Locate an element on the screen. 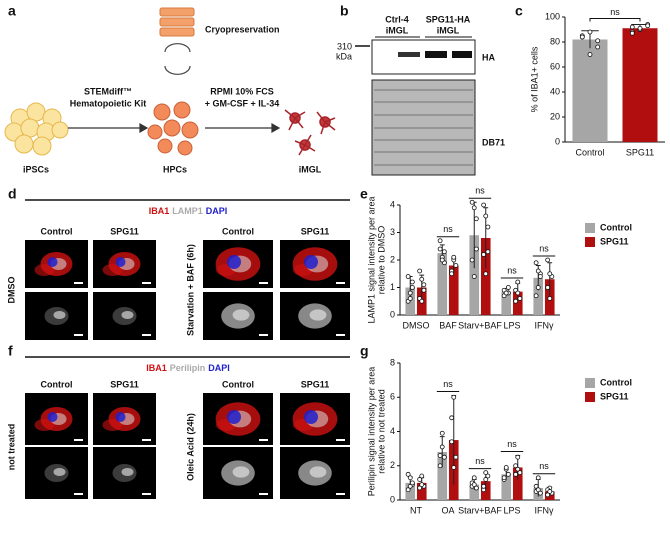  y-axis-label: relative to DMSO is located at coordinates (381, 260).